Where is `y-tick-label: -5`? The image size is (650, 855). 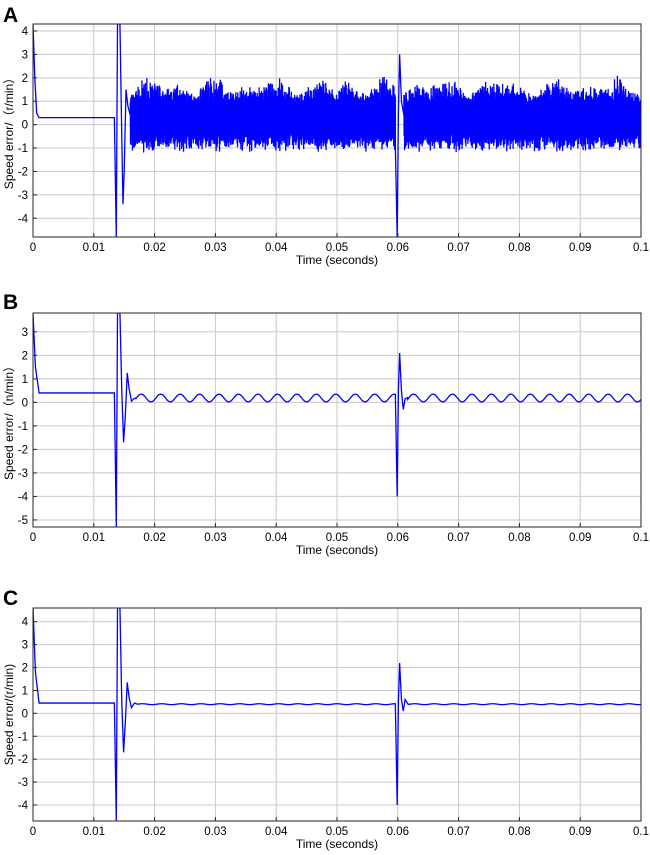
y-tick-label: -5 is located at coordinates (23, 521).